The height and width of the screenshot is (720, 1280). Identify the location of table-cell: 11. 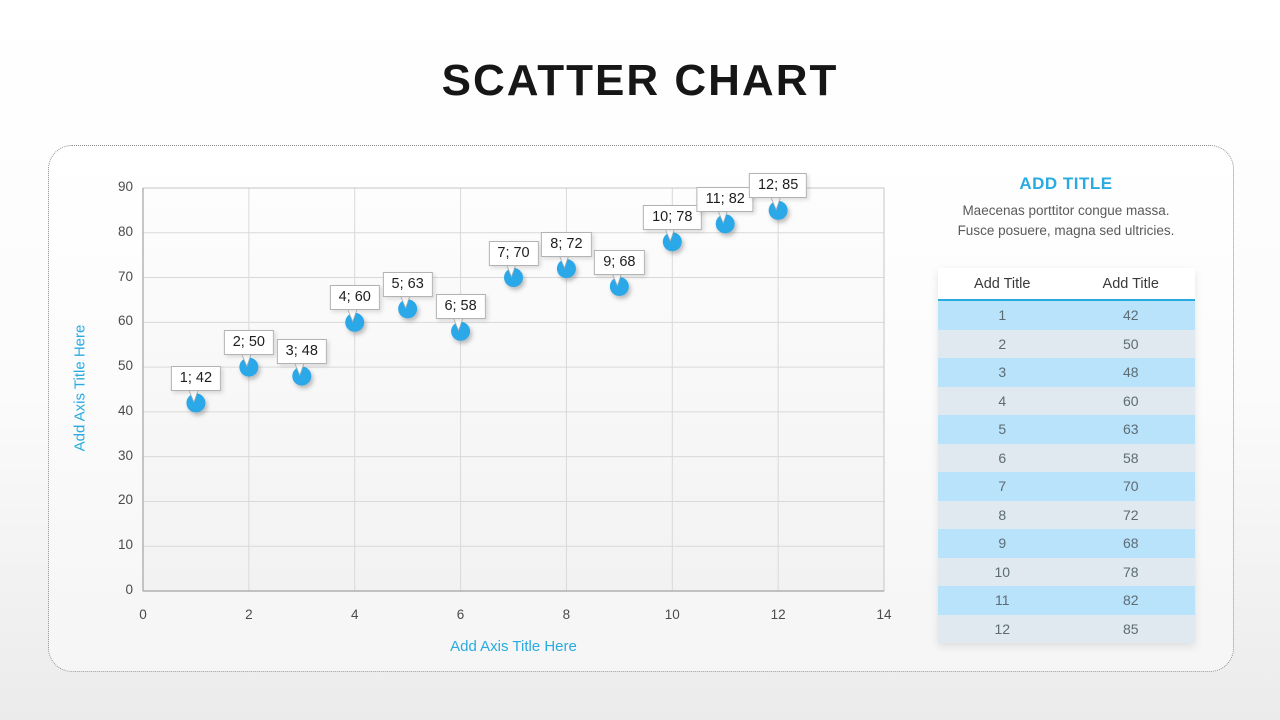
(1002, 600).